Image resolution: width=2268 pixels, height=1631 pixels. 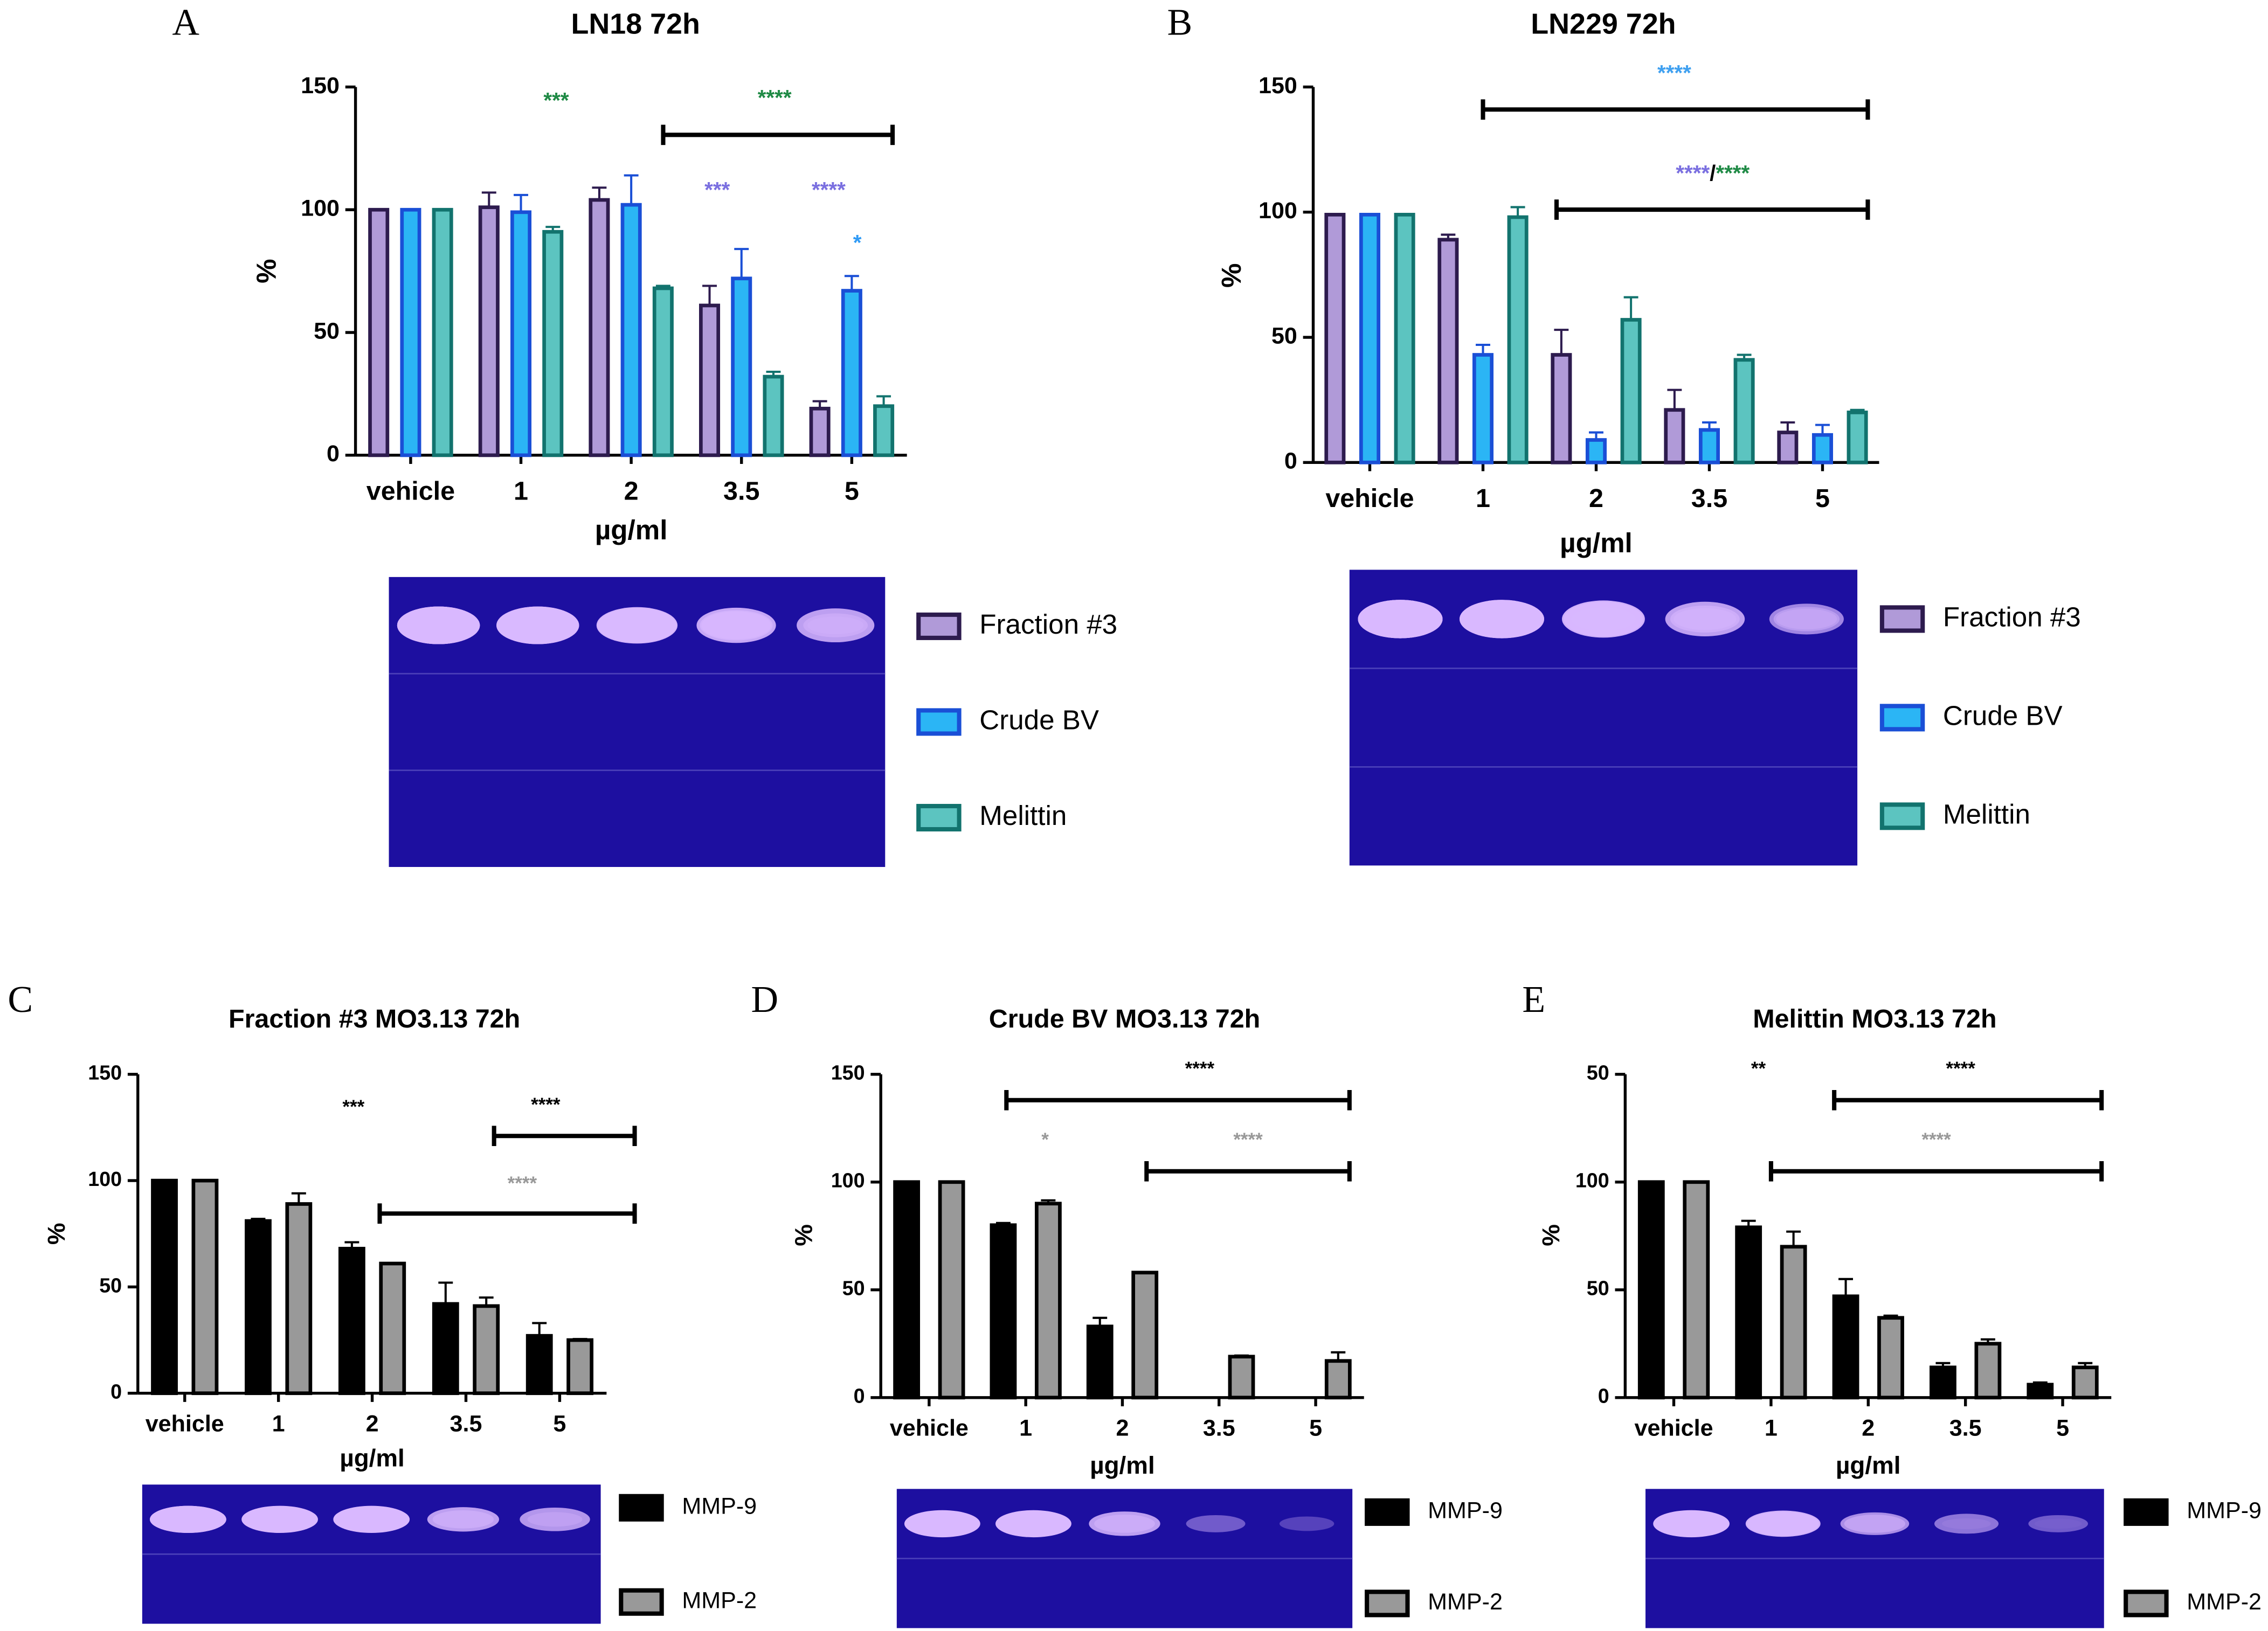 What do you see at coordinates (1533, 1000) in the screenshot?
I see `panel-label: E` at bounding box center [1533, 1000].